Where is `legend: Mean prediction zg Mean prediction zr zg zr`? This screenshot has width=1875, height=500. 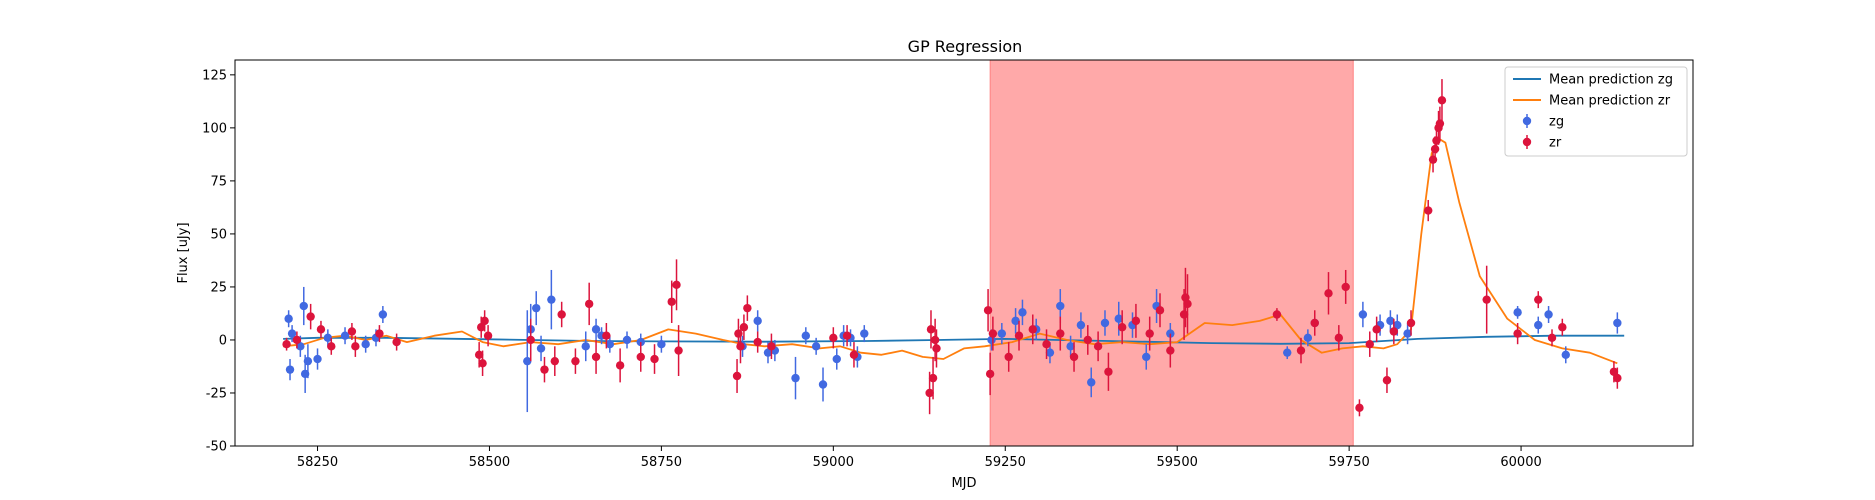
legend: Mean prediction zg Mean prediction zr zg zr is located at coordinates (1596, 111).